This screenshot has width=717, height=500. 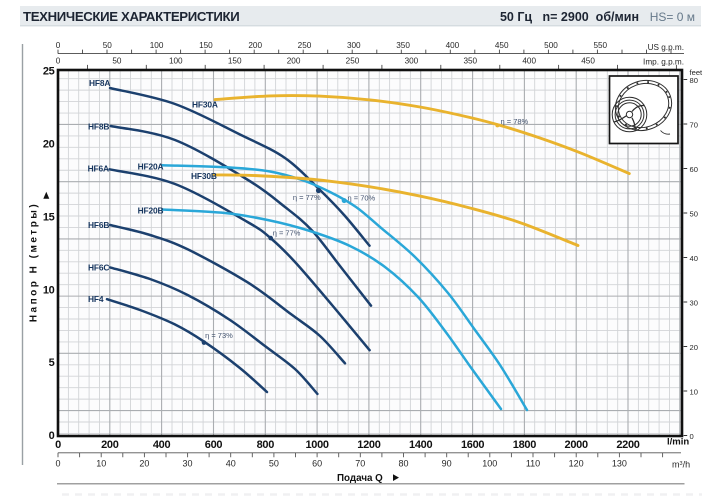 What do you see at coordinates (98, 127) in the screenshot?
I see `svg-text: HF8B` at bounding box center [98, 127].